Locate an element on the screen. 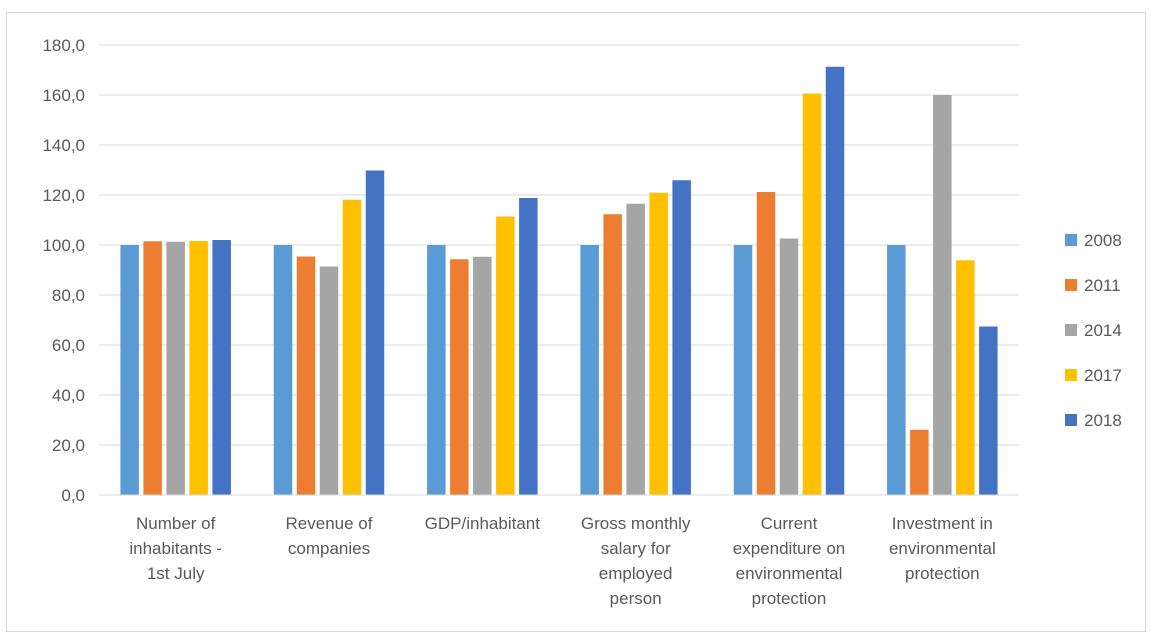 Image resolution: width=1153 pixels, height=636 pixels. y-tick-label: 80,0 is located at coordinates (68, 295).